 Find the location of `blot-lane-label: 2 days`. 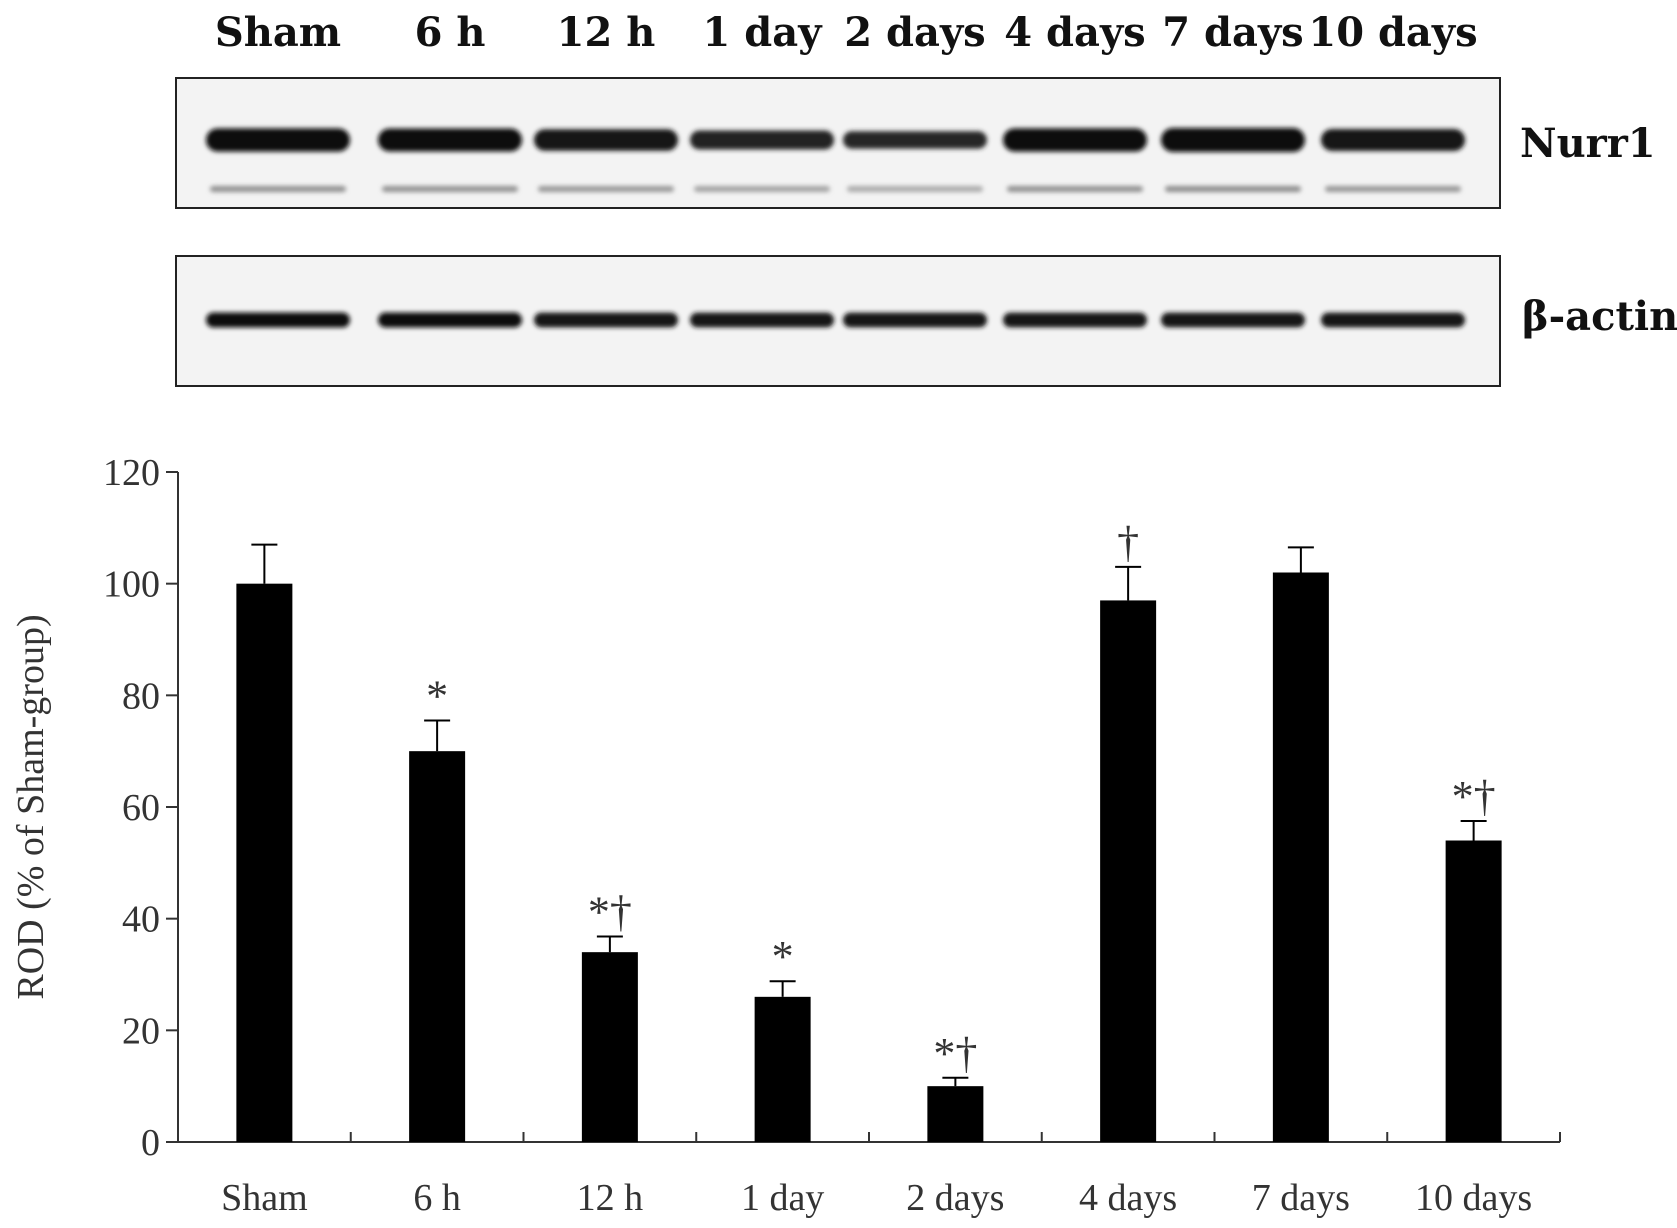

blot-lane-label: 2 days is located at coordinates (914, 32).